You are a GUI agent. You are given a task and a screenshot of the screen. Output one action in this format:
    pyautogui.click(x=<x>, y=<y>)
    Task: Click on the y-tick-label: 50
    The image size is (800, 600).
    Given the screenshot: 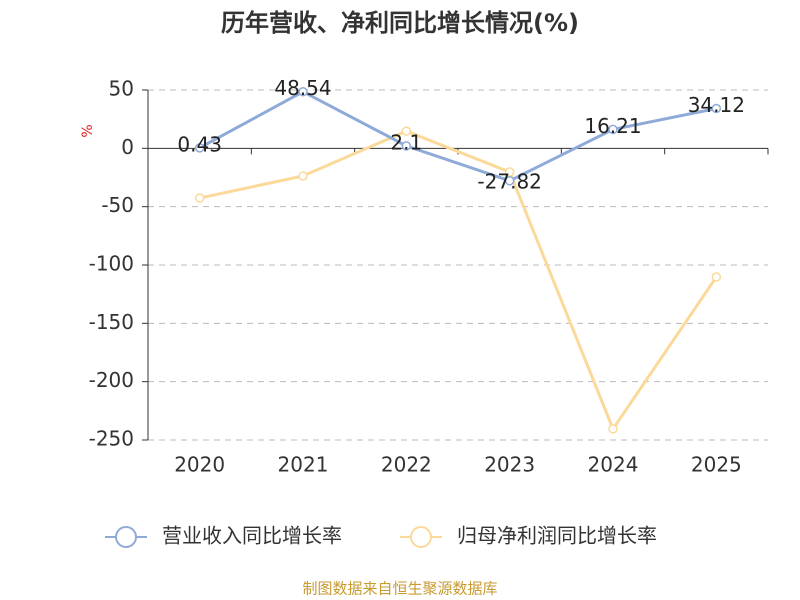 What is the action you would take?
    pyautogui.click(x=121, y=89)
    